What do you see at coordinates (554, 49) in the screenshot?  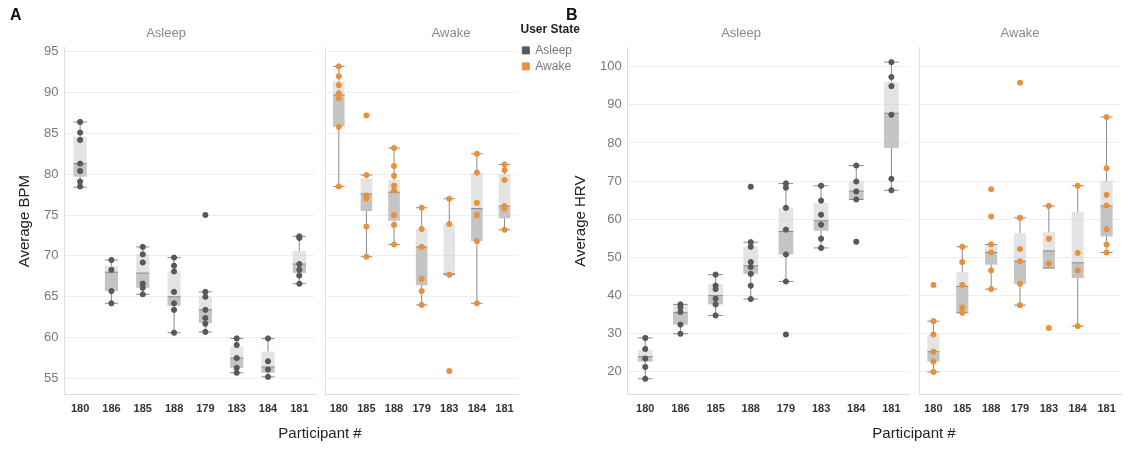 I see `legend-label: Asleep` at bounding box center [554, 49].